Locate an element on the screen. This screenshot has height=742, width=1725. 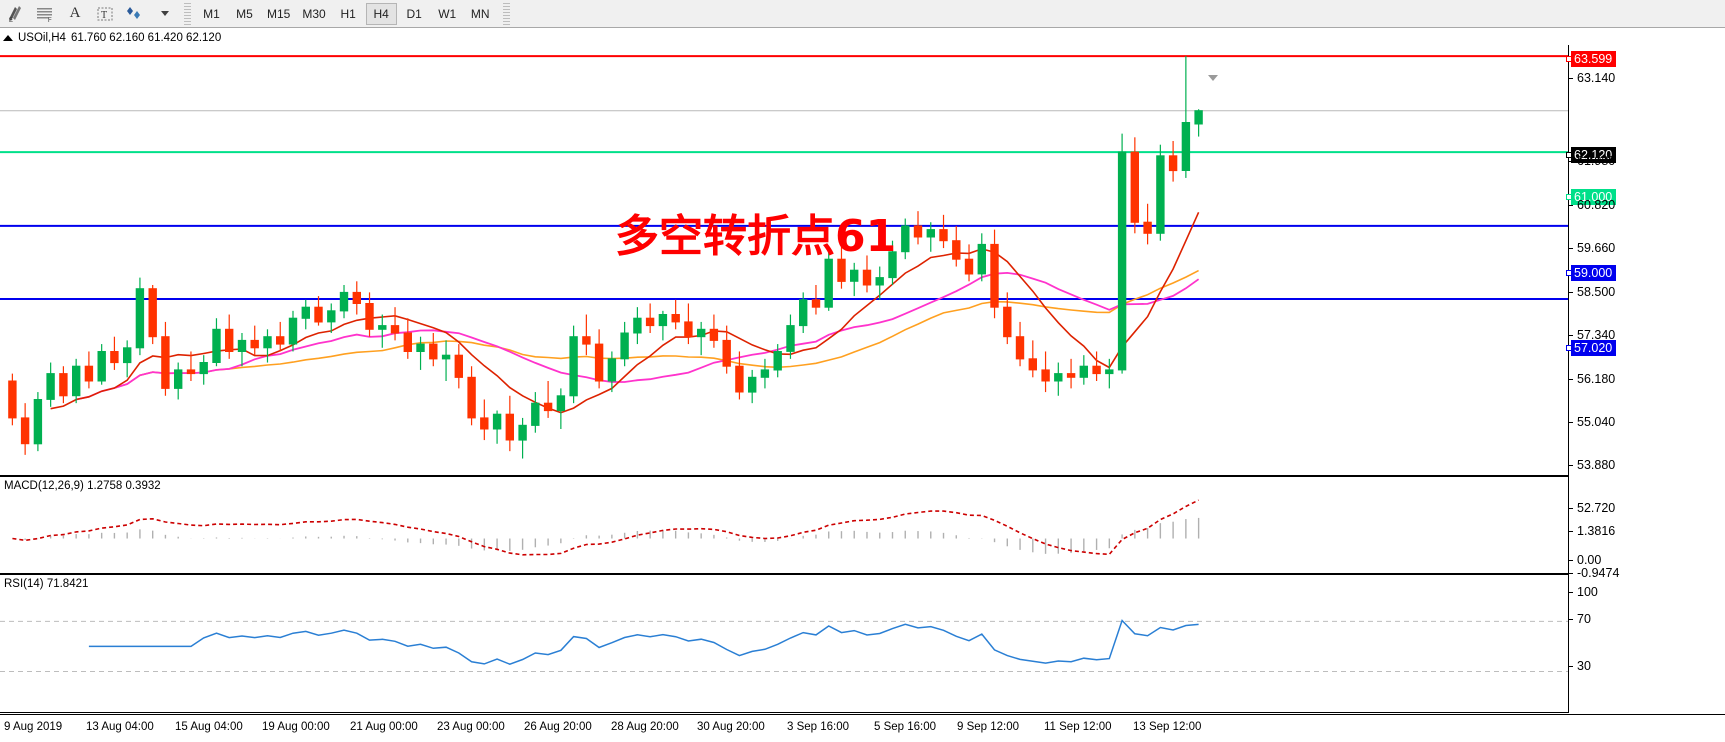
axis-price-label: 30 is located at coordinates (1584, 666).